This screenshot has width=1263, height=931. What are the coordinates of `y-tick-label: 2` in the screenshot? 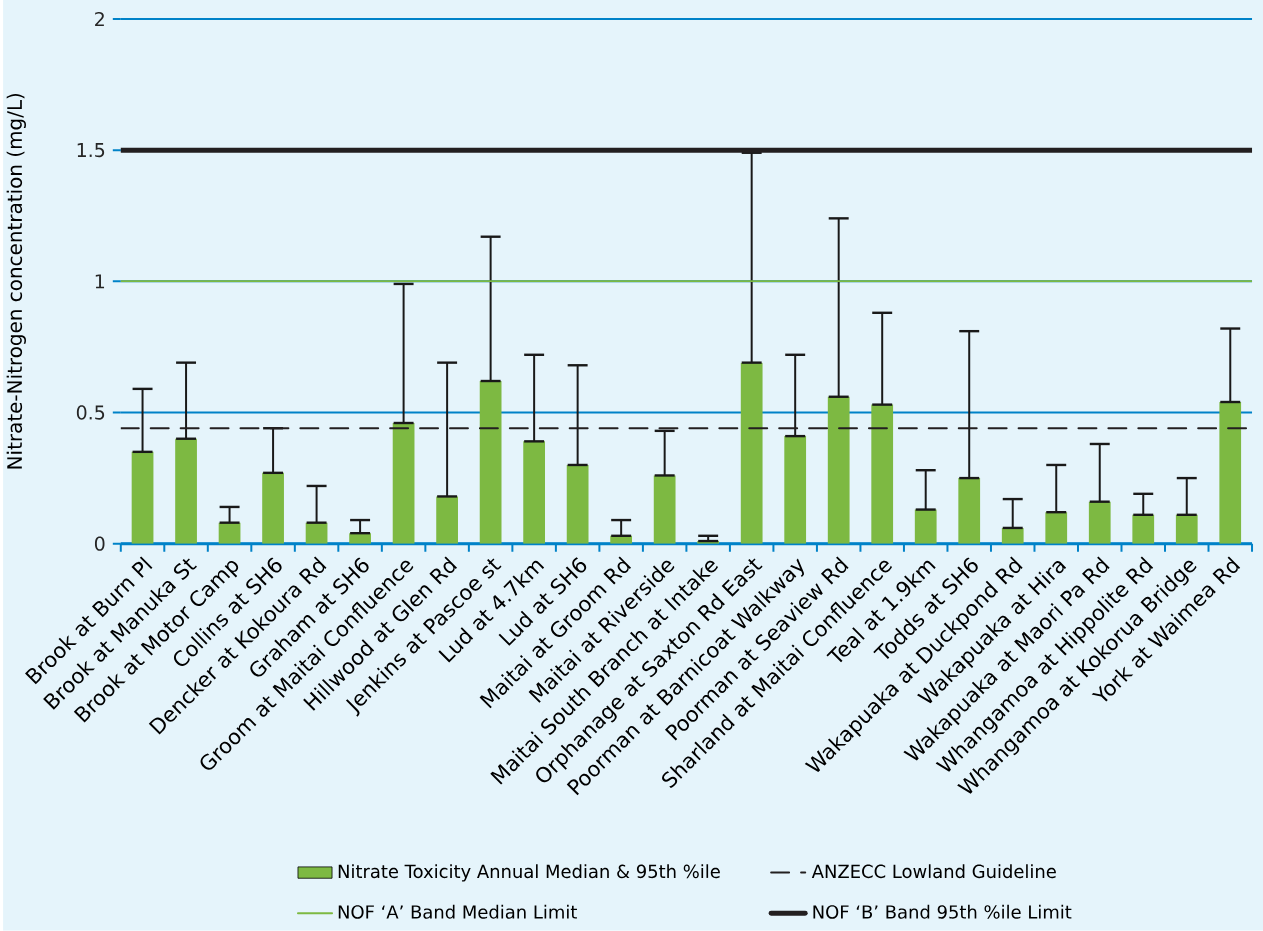 It's located at (99, 19).